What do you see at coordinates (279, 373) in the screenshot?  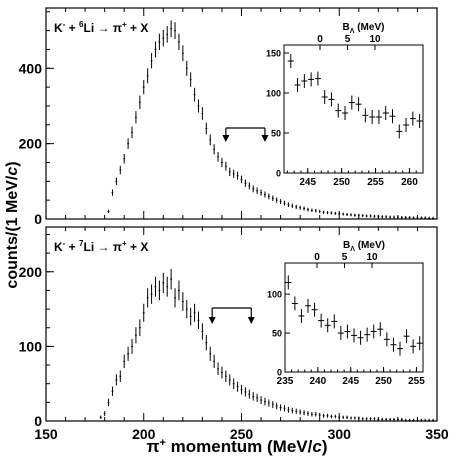 I see `inset-y-tick-label: 0` at bounding box center [279, 373].